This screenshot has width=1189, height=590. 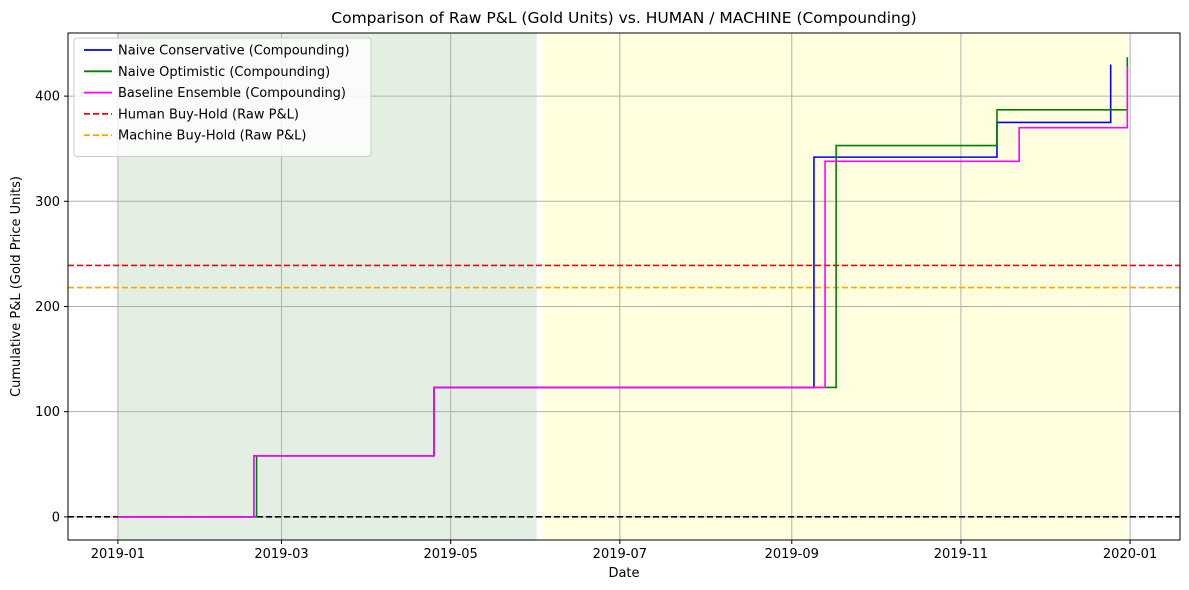 What do you see at coordinates (623, 573) in the screenshot?
I see `x-axis-label: Date` at bounding box center [623, 573].